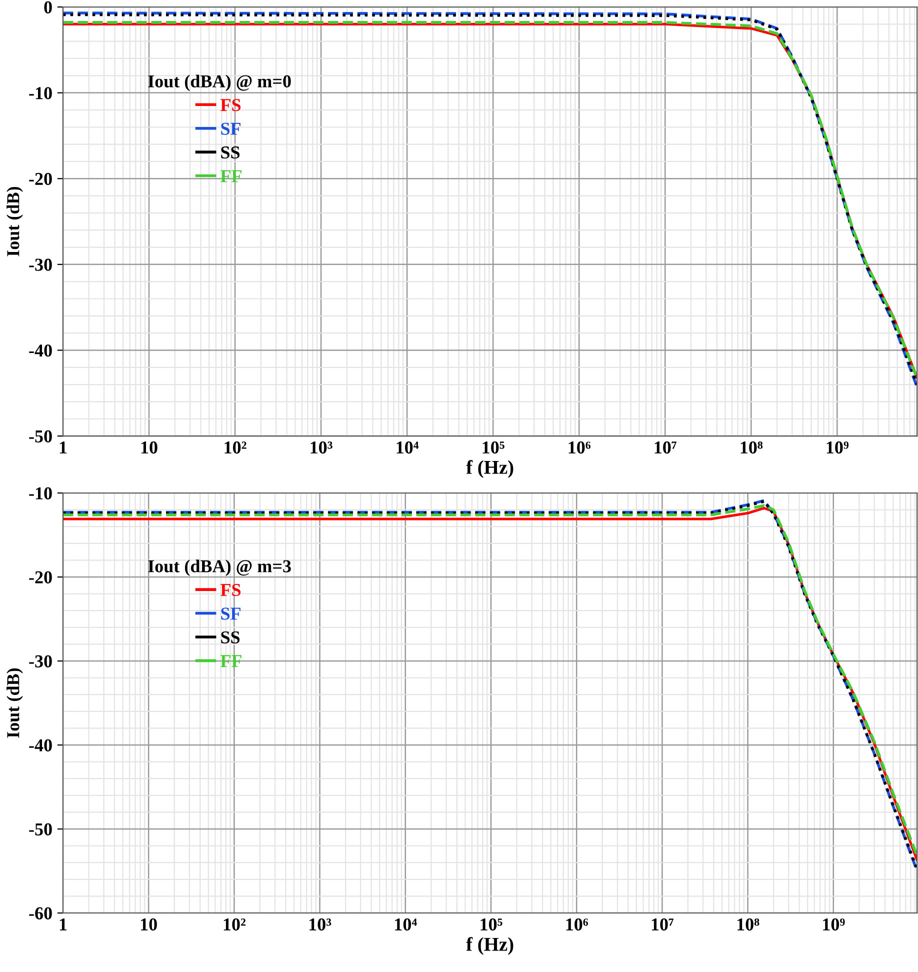  I want to click on y-tick-label: -60, so click(40, 913).